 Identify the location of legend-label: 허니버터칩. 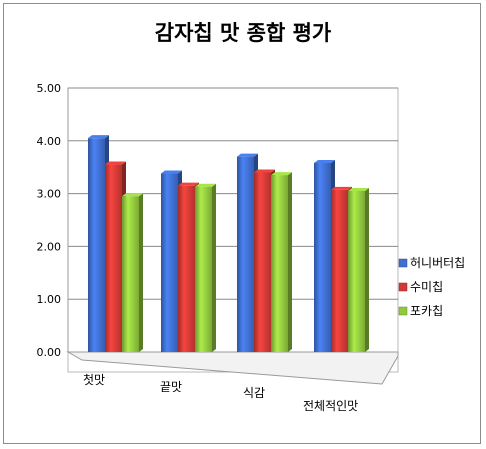
(437, 263).